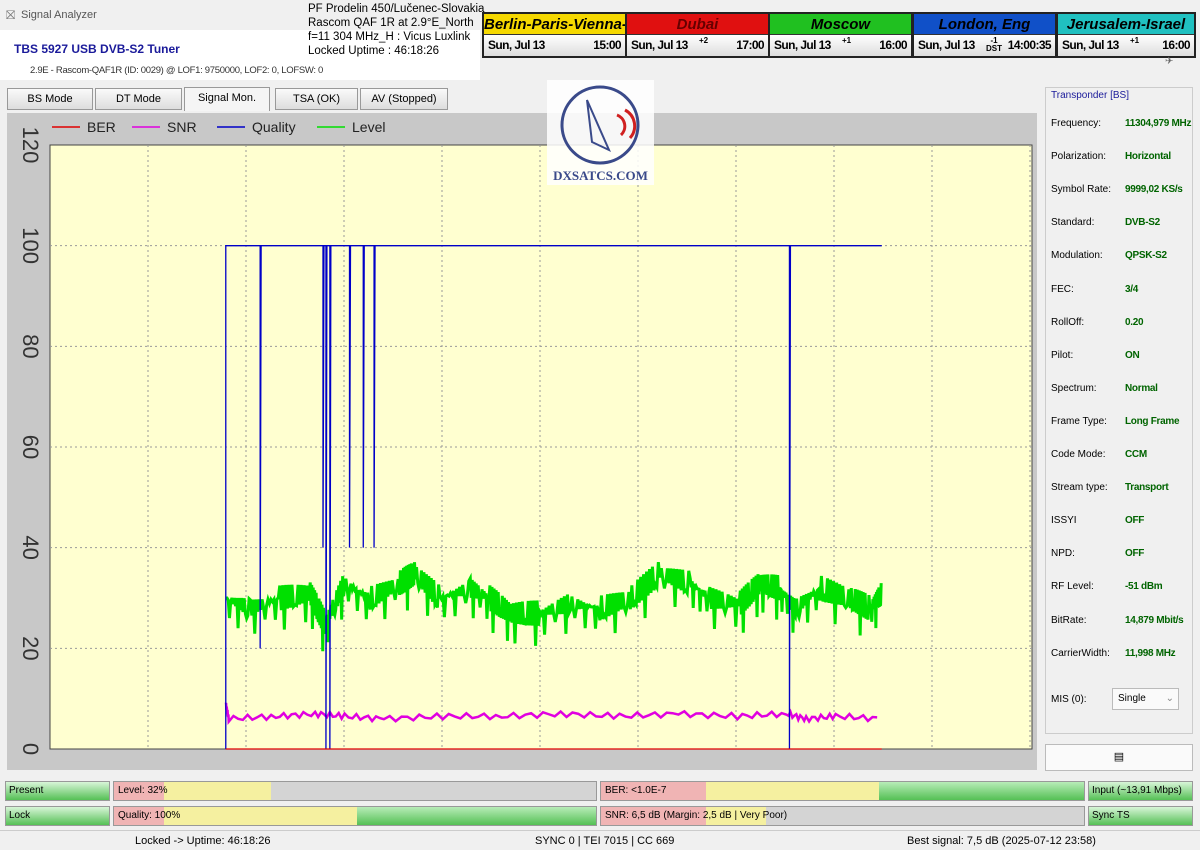 The height and width of the screenshot is (850, 1200). I want to click on transponder-label: Symbol Rate:, so click(1081, 190).